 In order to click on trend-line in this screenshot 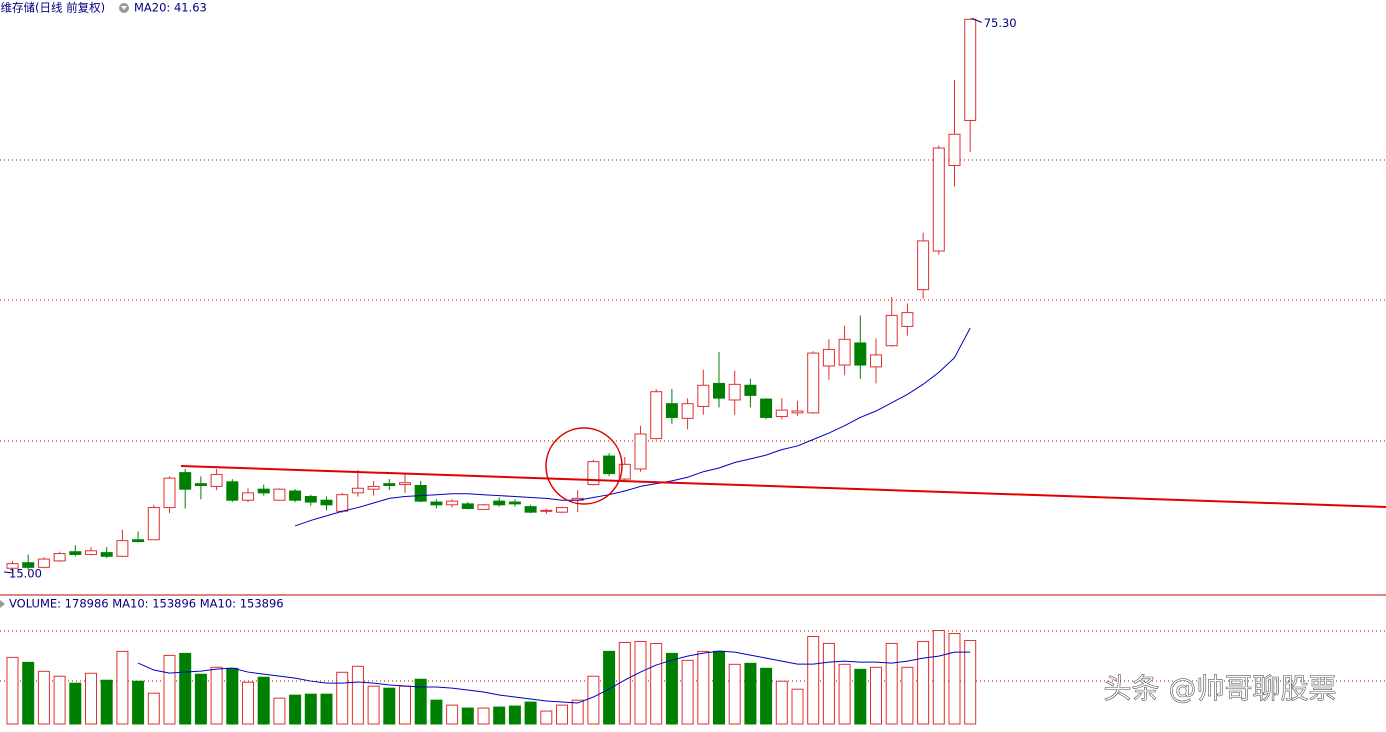, I will do `click(783, 486)`.